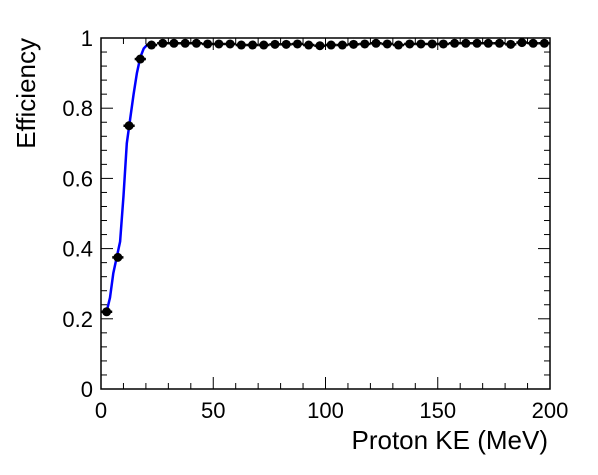 This screenshot has width=598, height=475. Describe the element at coordinates (213, 410) in the screenshot. I see `x-tick-label: 50` at that location.